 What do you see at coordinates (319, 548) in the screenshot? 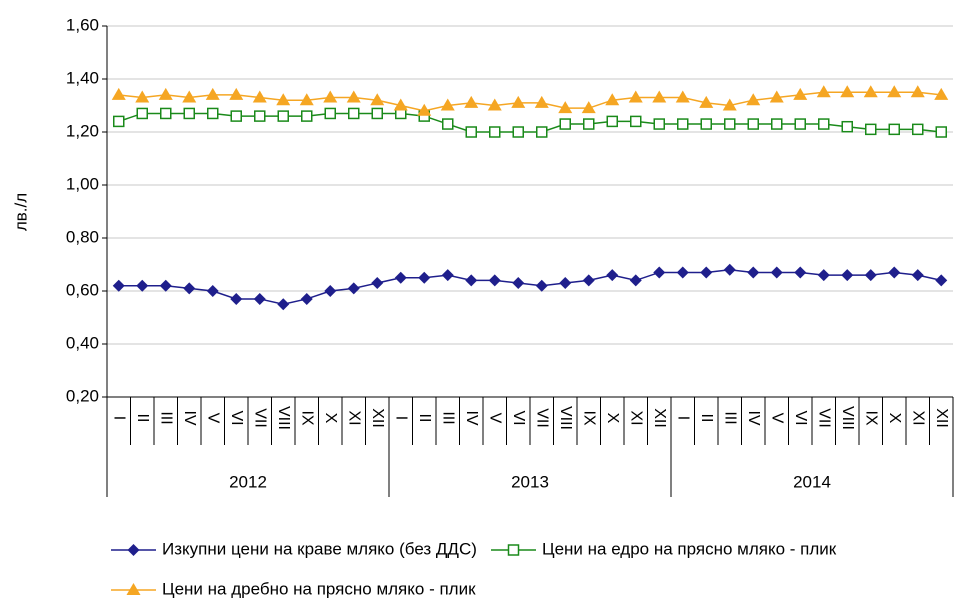
I see `legend-label: Изкупни цени на краве мляко (без ДДС)` at bounding box center [319, 548].